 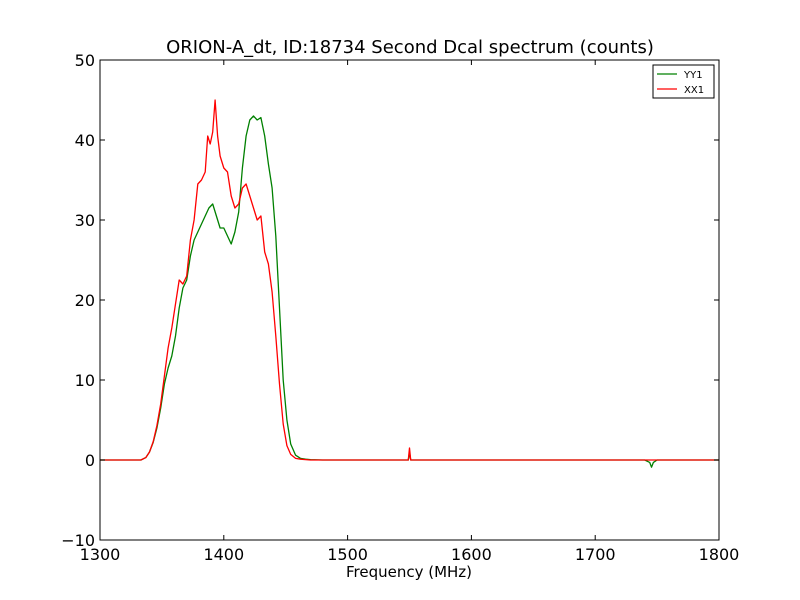 I want to click on x-tick-label: 1500, so click(x=347, y=554).